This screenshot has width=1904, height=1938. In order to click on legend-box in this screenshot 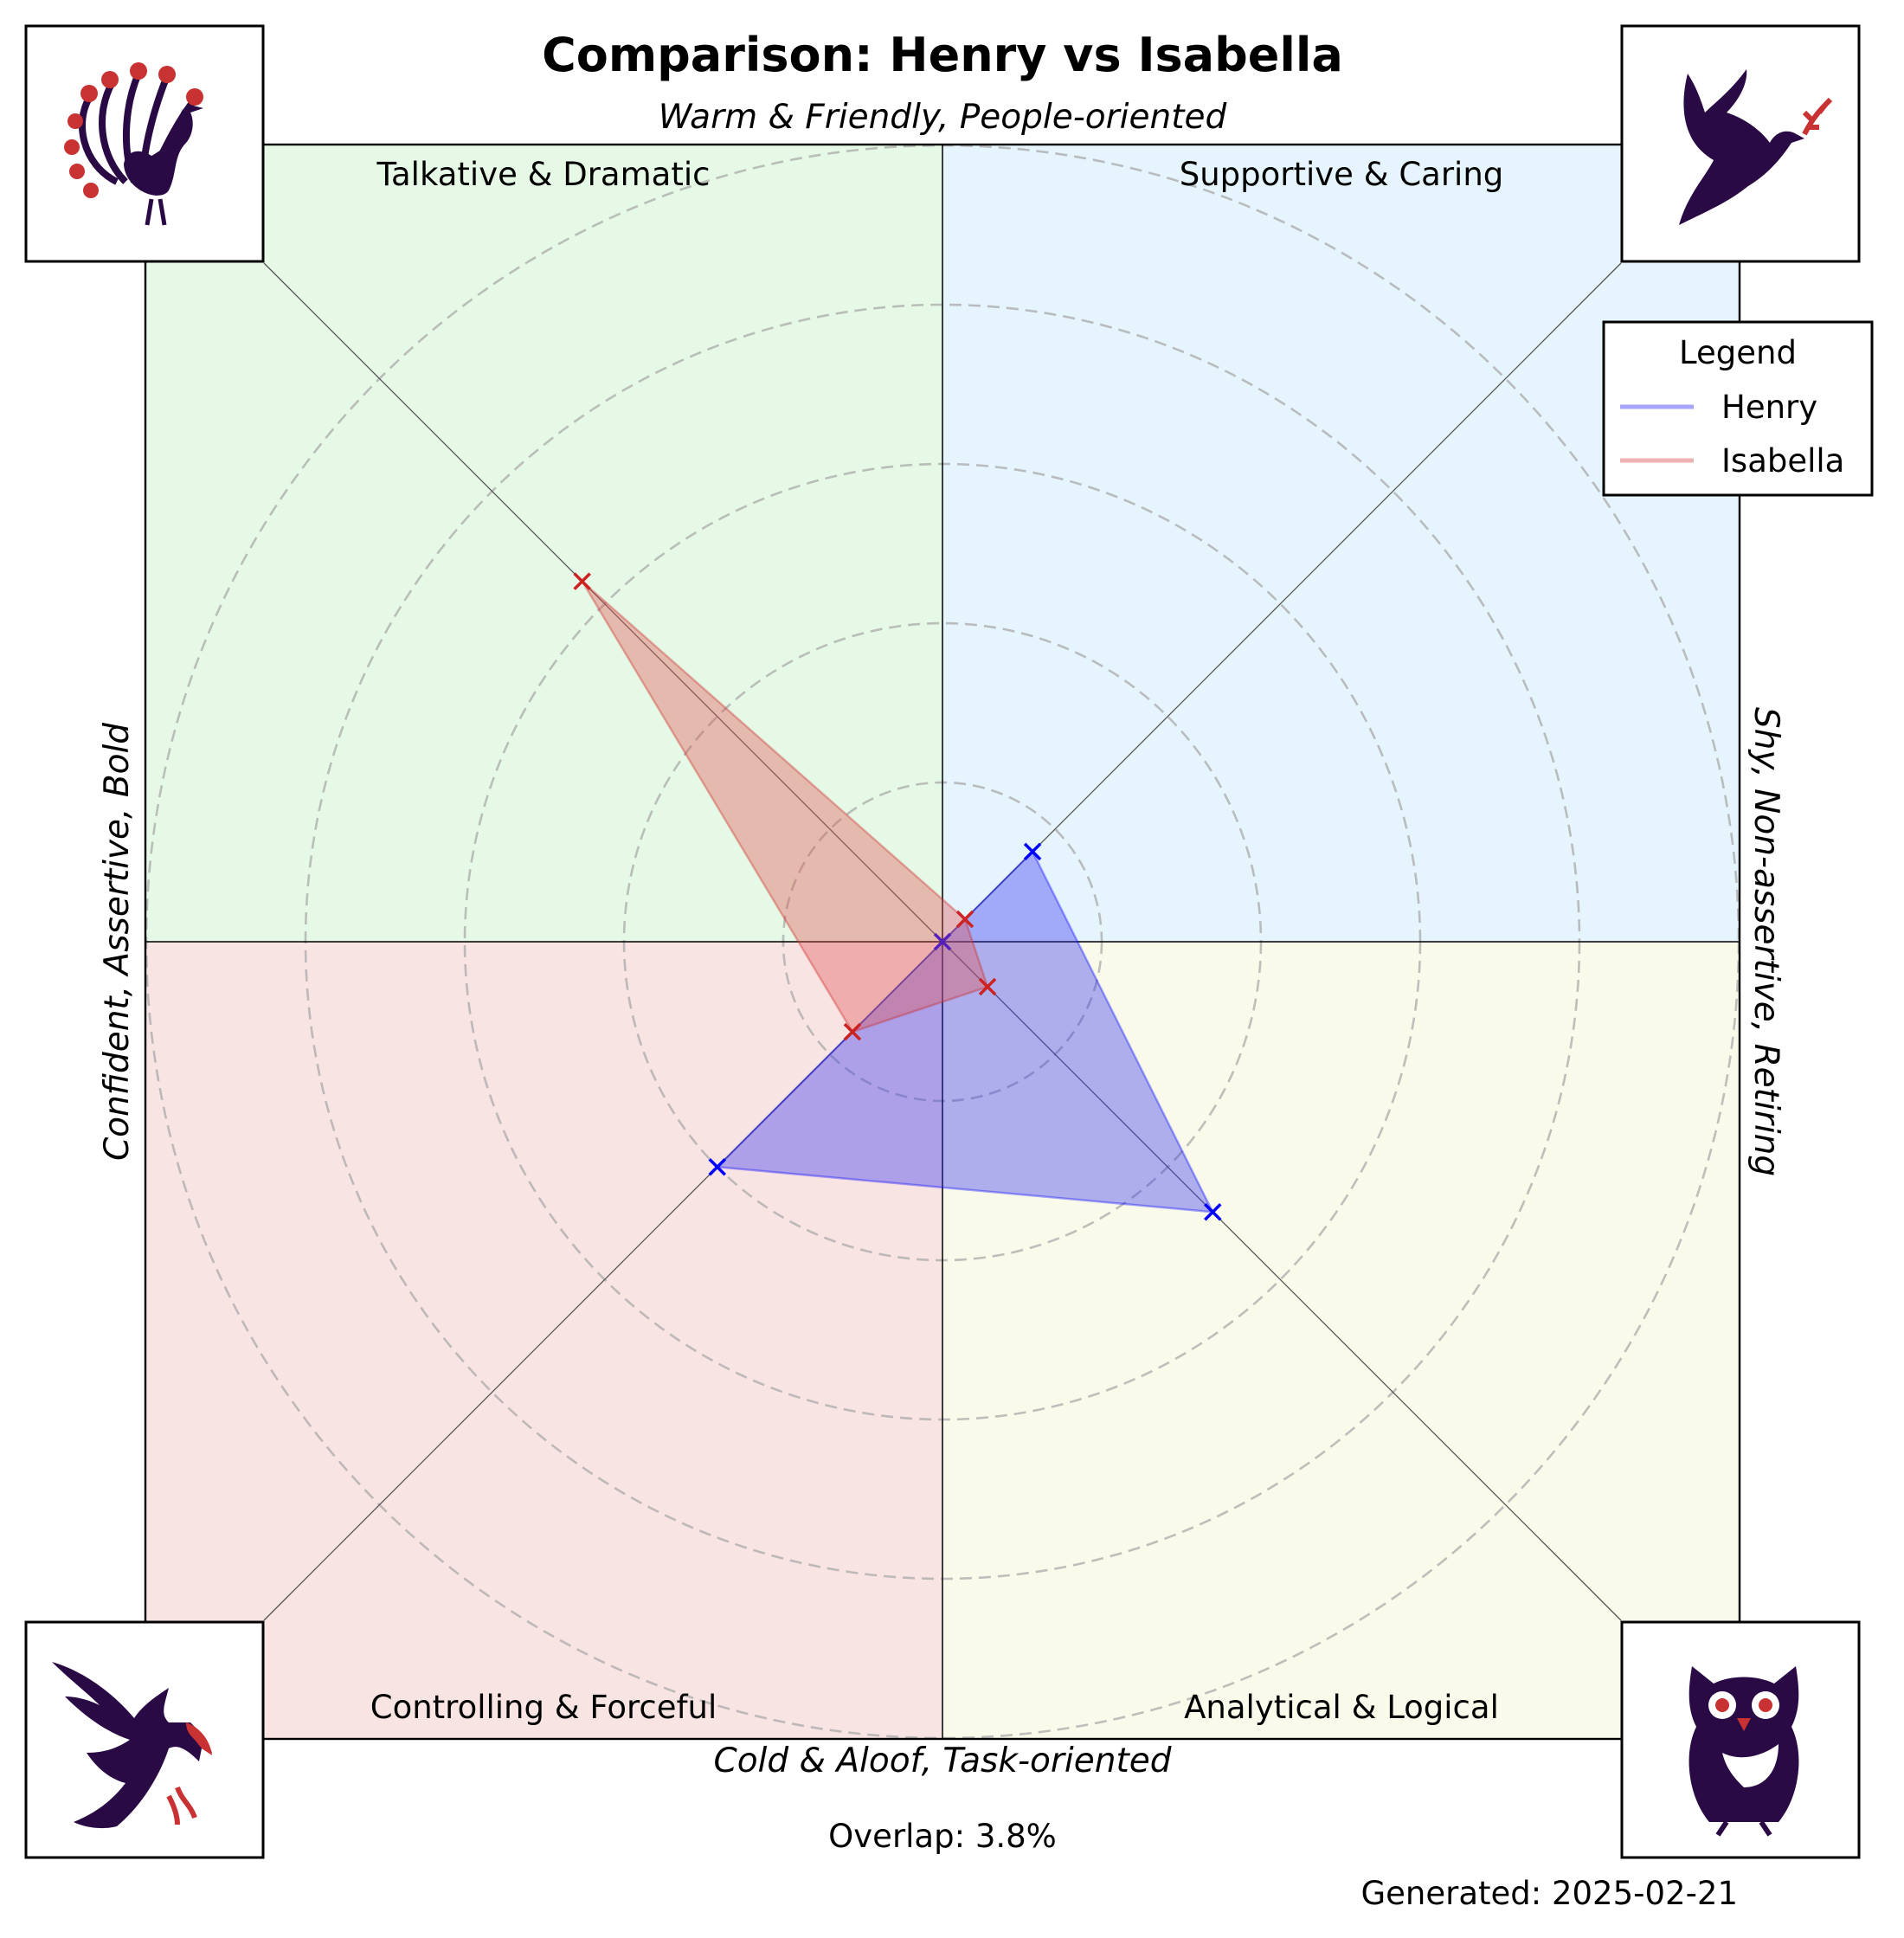, I will do `click(1738, 409)`.